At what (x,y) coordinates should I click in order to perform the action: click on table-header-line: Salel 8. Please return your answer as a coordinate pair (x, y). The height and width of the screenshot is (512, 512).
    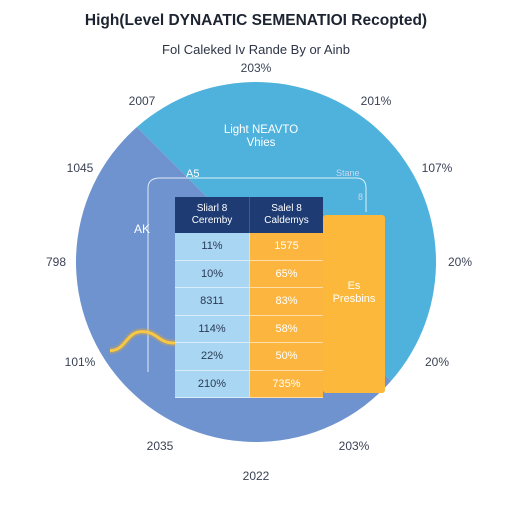
    Looking at the image, I should click on (286, 208).